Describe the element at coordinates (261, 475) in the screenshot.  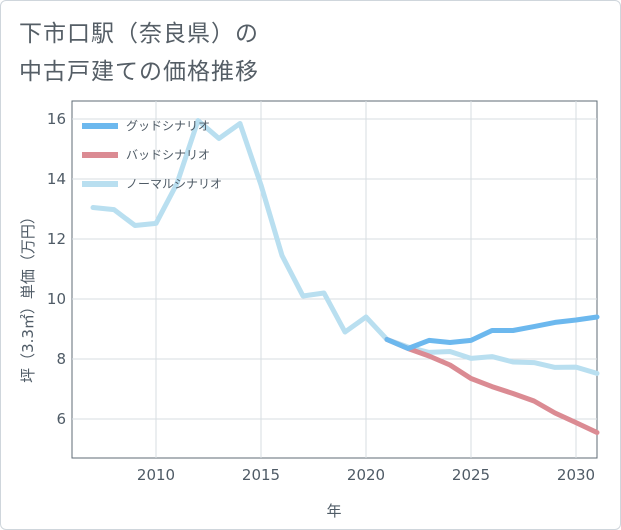
I see `x-tick-label: 2015` at that location.